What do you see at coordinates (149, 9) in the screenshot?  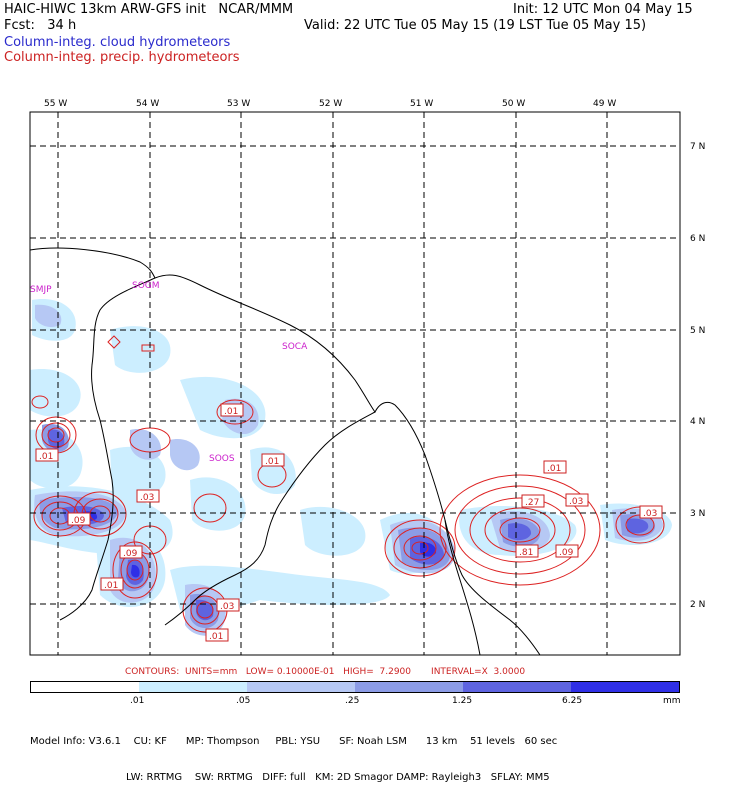 I see `run-title: HAIC-HIWC 13km ARW-GFS init NCAR/MMM` at bounding box center [149, 9].